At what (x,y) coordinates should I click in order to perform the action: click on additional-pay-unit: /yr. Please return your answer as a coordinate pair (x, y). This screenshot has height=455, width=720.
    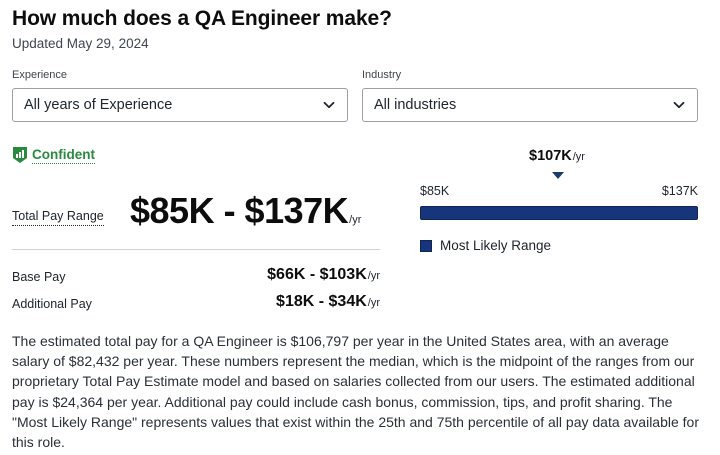
    Looking at the image, I should click on (373, 303).